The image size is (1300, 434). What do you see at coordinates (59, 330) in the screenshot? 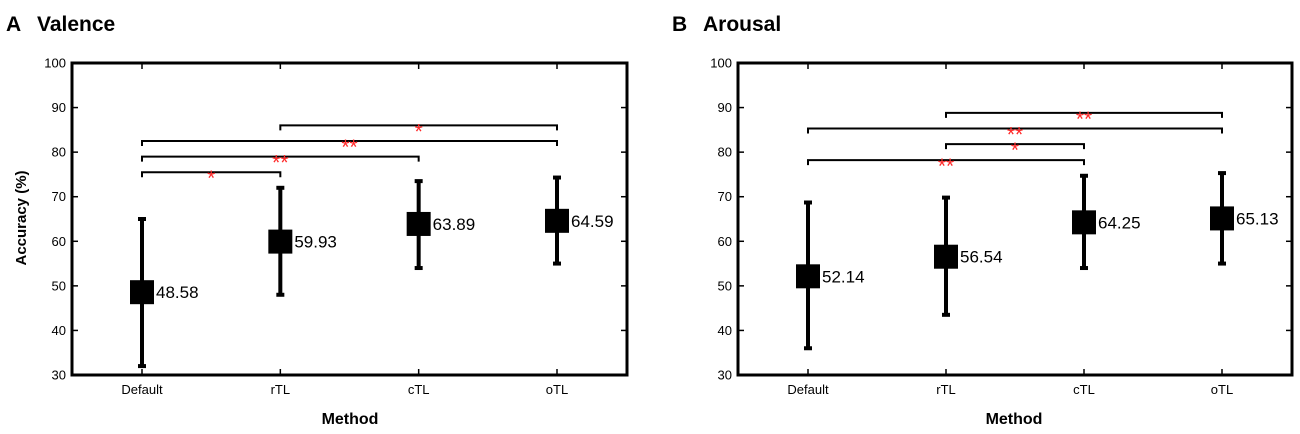
I see `panel-a-y-tick-label: 40` at bounding box center [59, 330].